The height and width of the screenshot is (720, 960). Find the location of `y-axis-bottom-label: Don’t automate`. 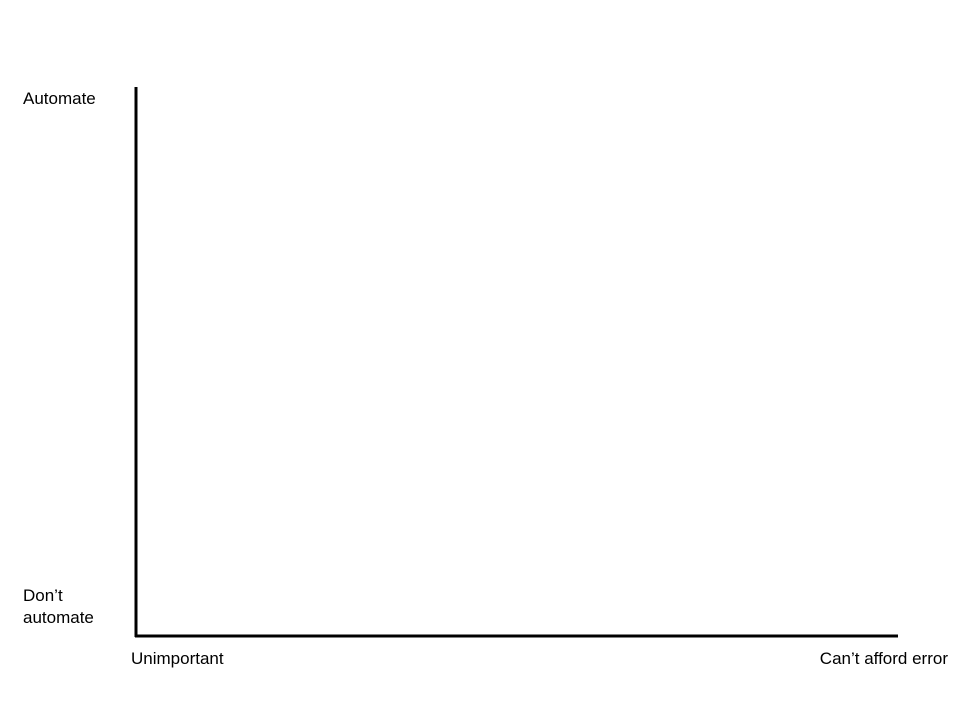

y-axis-bottom-label: Don’t automate is located at coordinates (68, 607).